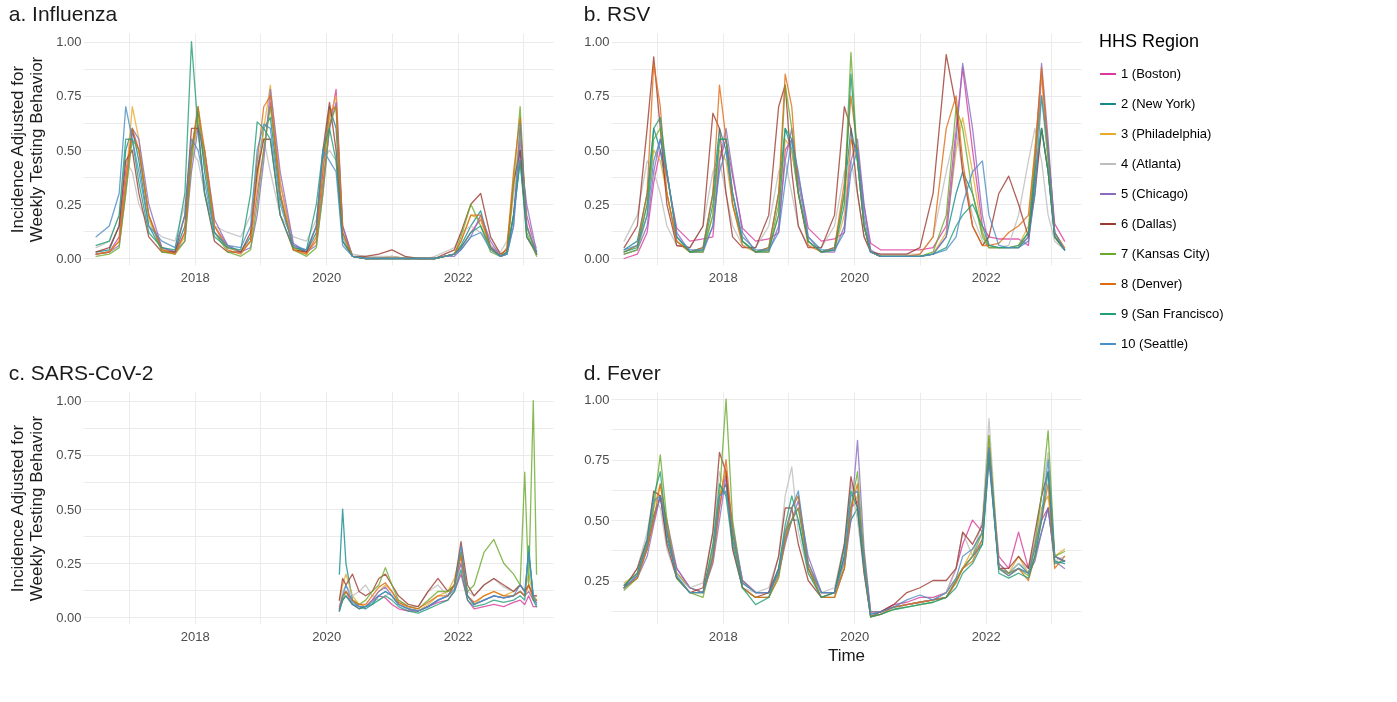  What do you see at coordinates (1158, 103) in the screenshot?
I see `legend-label: 2 (New York)` at bounding box center [1158, 103].